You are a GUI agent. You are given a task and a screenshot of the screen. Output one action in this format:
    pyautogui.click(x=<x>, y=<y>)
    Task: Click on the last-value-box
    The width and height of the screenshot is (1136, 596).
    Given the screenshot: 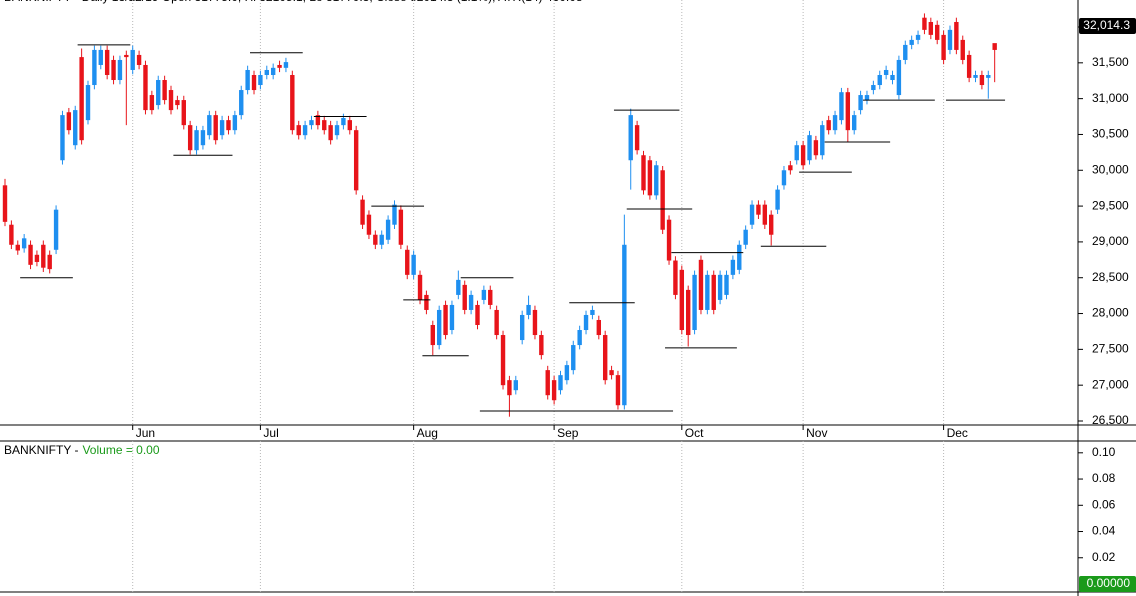 What is the action you would take?
    pyautogui.click(x=1107, y=583)
    